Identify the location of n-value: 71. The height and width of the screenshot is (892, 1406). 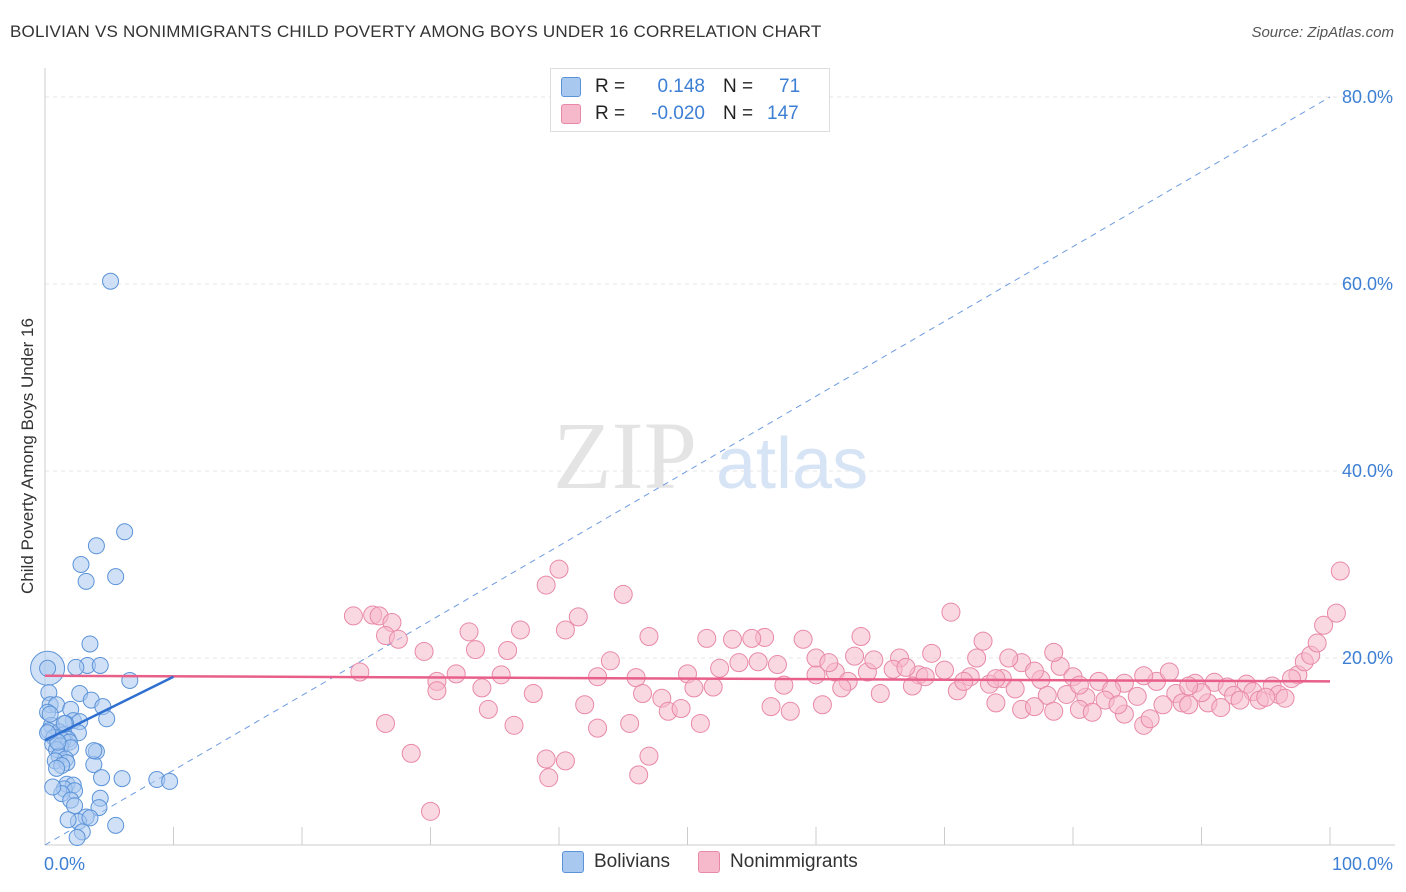
(790, 86).